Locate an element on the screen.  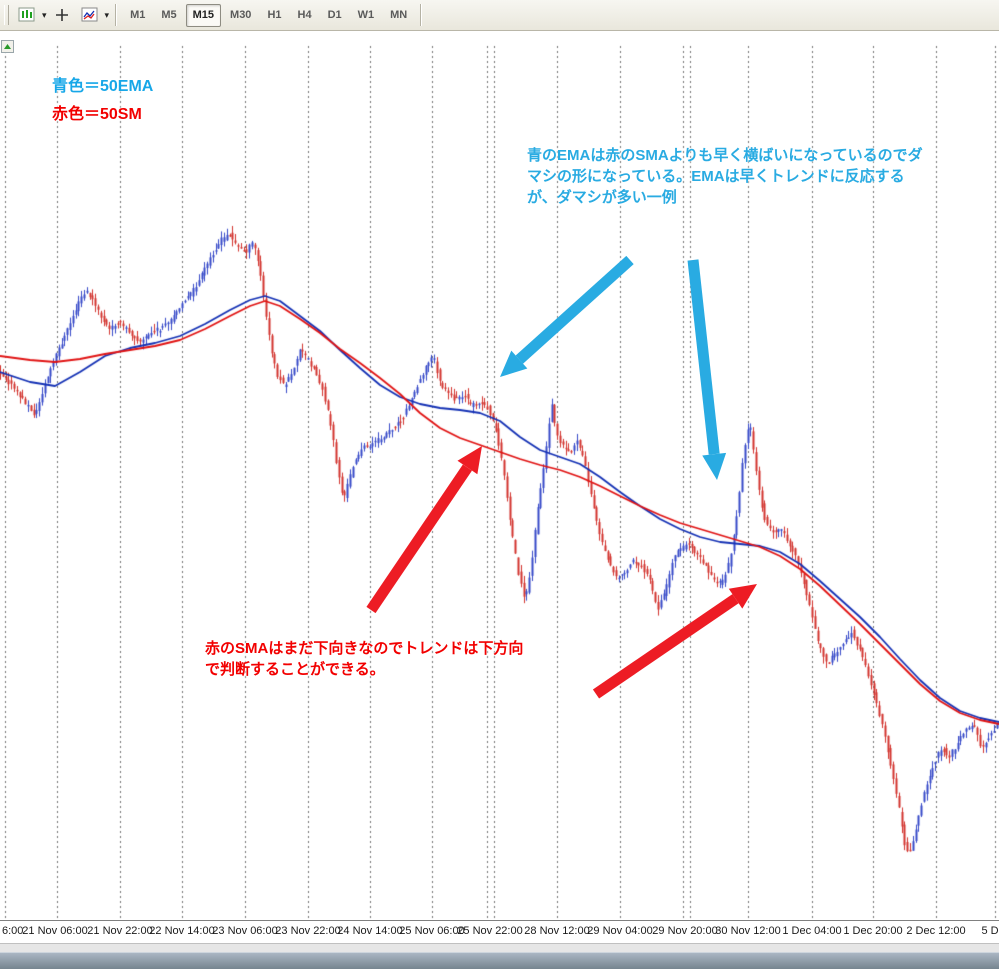
time-axis-label: 28 Nov 12:00 is located at coordinates (557, 931).